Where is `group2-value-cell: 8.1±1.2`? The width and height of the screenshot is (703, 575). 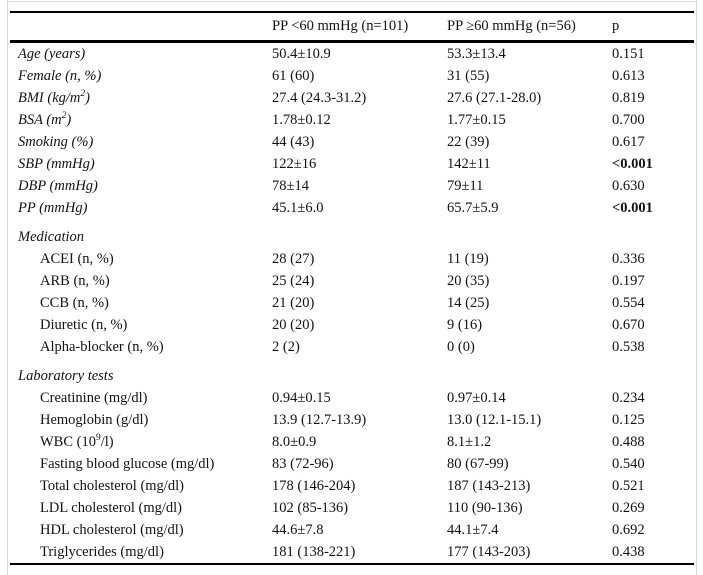 group2-value-cell: 8.1±1.2 is located at coordinates (469, 442).